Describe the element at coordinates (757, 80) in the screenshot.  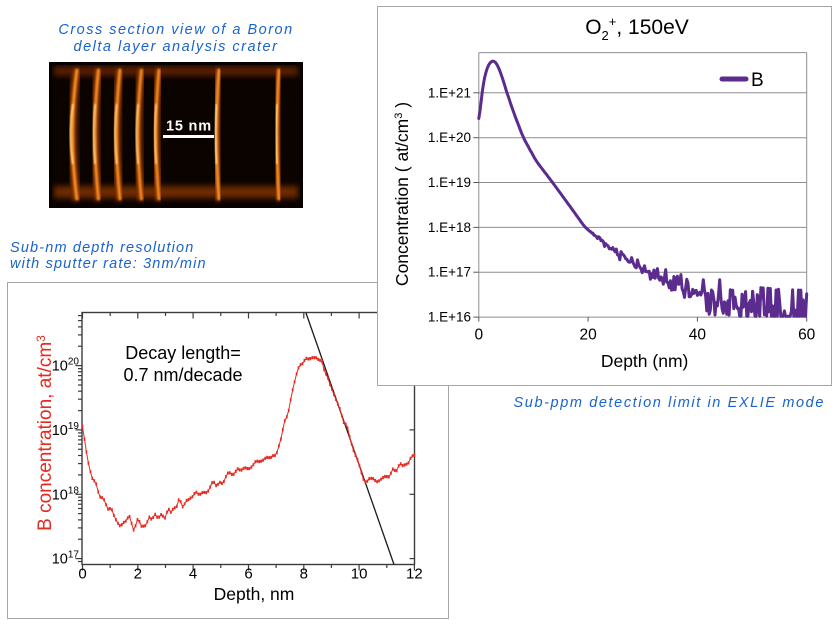
I see `svg-text: B` at that location.